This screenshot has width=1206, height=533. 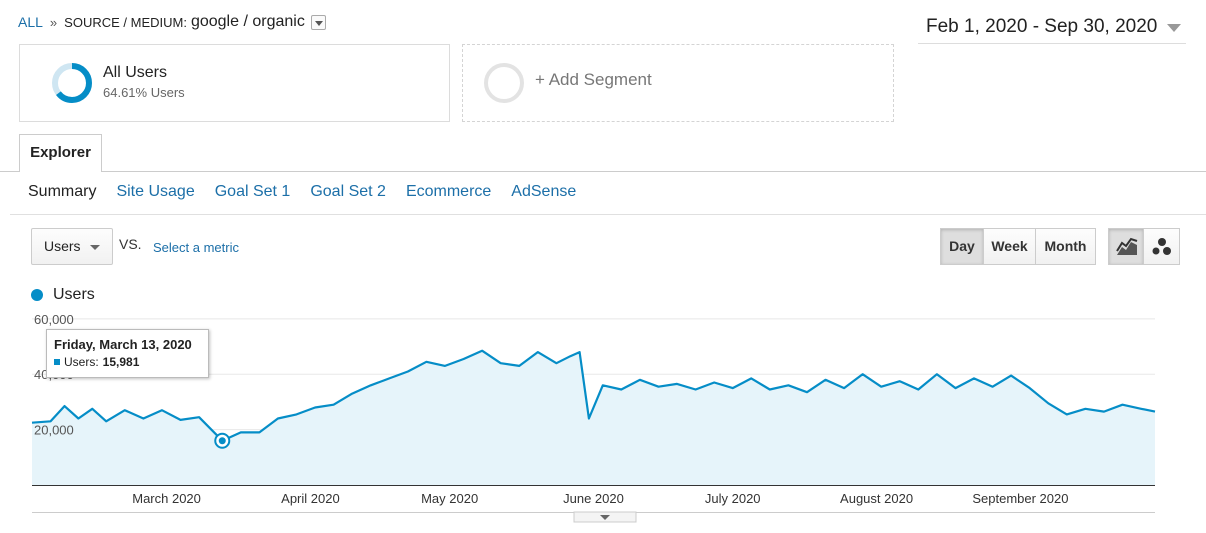 I want to click on x-tick-label-6: September 2020, so click(x=1020, y=498).